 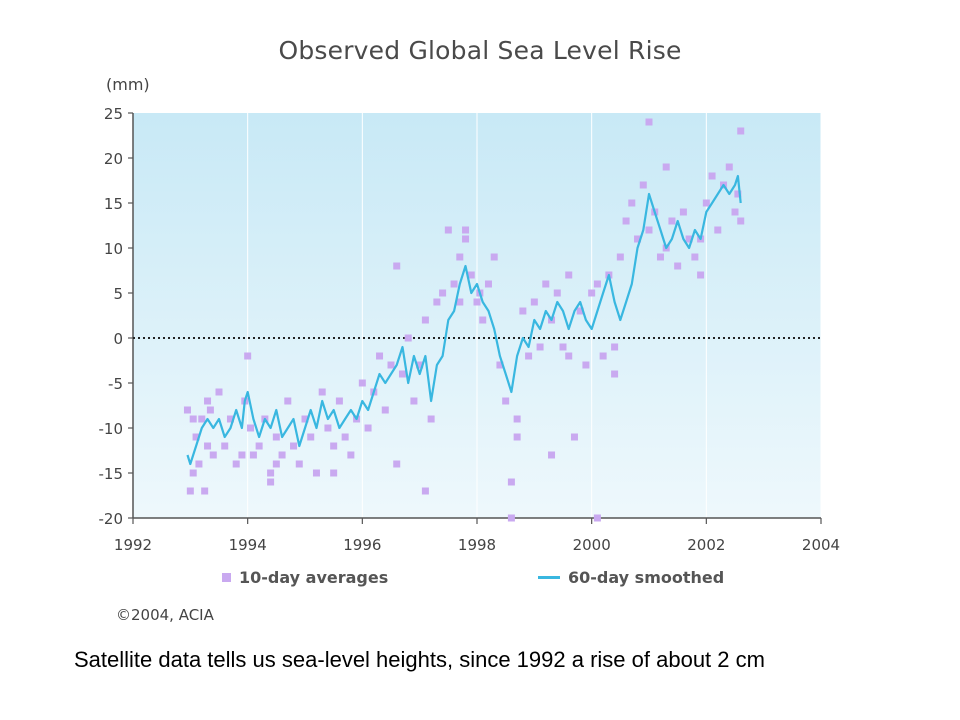 I want to click on copyright-notice: ©2004, ACIA, so click(x=165, y=615).